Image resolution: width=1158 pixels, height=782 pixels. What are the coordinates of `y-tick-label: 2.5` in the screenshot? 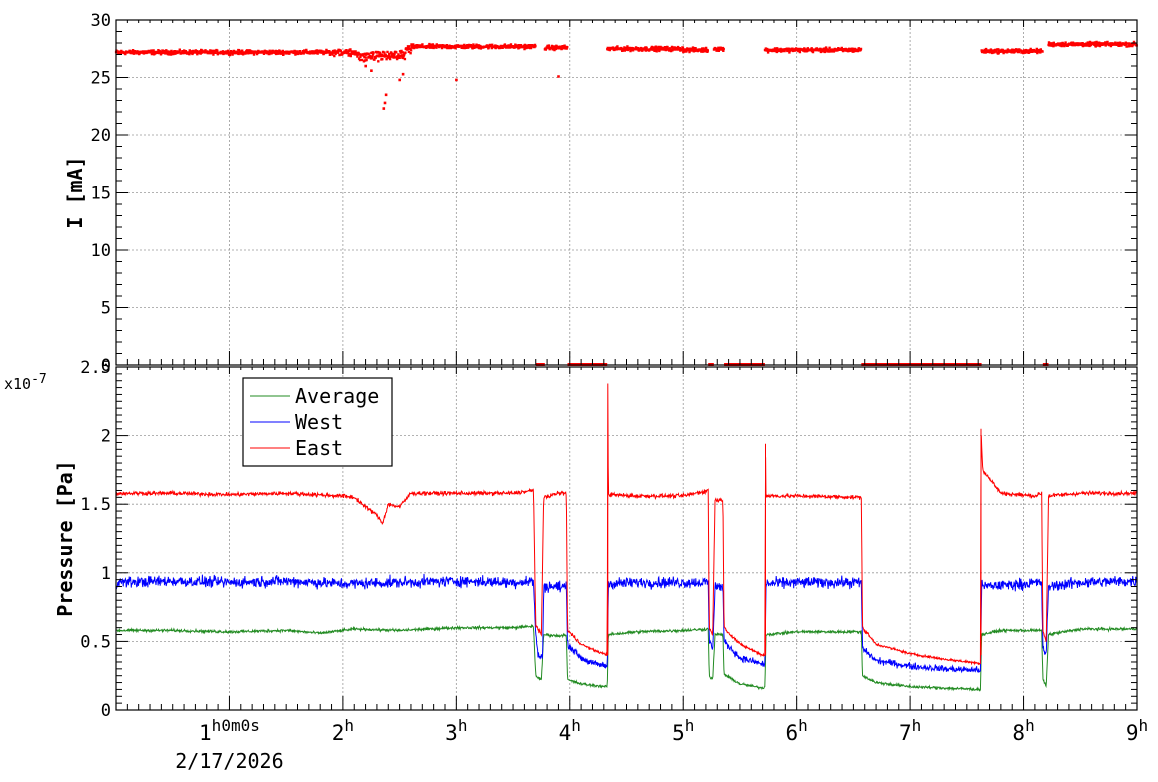 It's located at (95, 368).